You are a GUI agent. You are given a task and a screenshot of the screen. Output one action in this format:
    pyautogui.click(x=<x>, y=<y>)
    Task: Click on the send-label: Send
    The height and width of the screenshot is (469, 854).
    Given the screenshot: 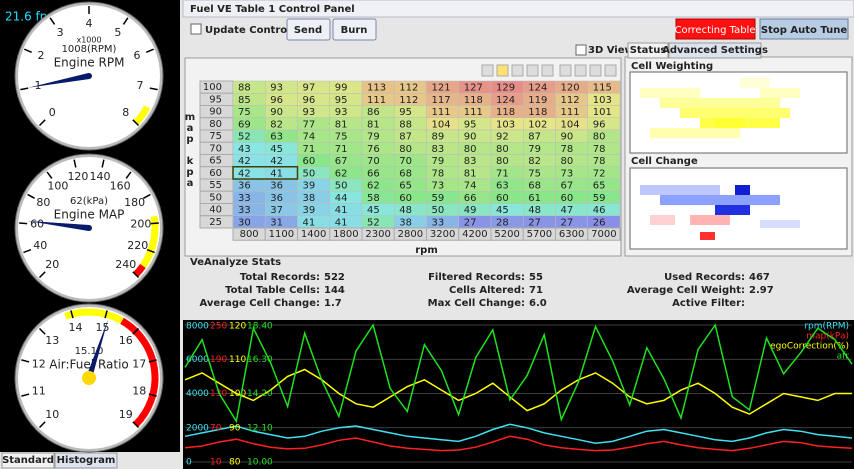 What is the action you would take?
    pyautogui.click(x=308, y=30)
    